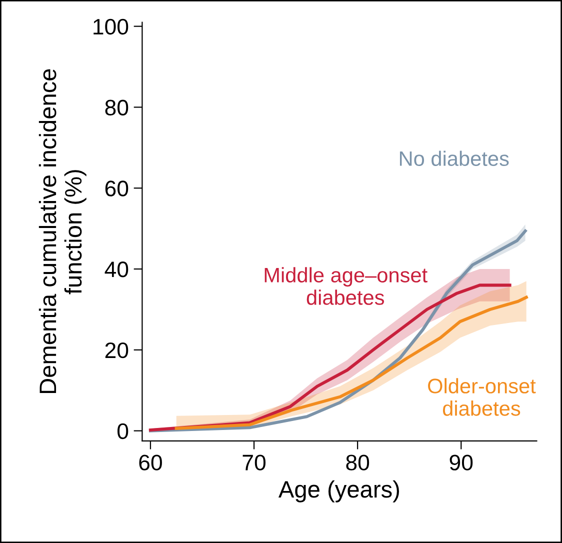 Image resolution: width=562 pixels, height=543 pixels. What do you see at coordinates (116, 270) in the screenshot?
I see `y-tick-label: 40` at bounding box center [116, 270].